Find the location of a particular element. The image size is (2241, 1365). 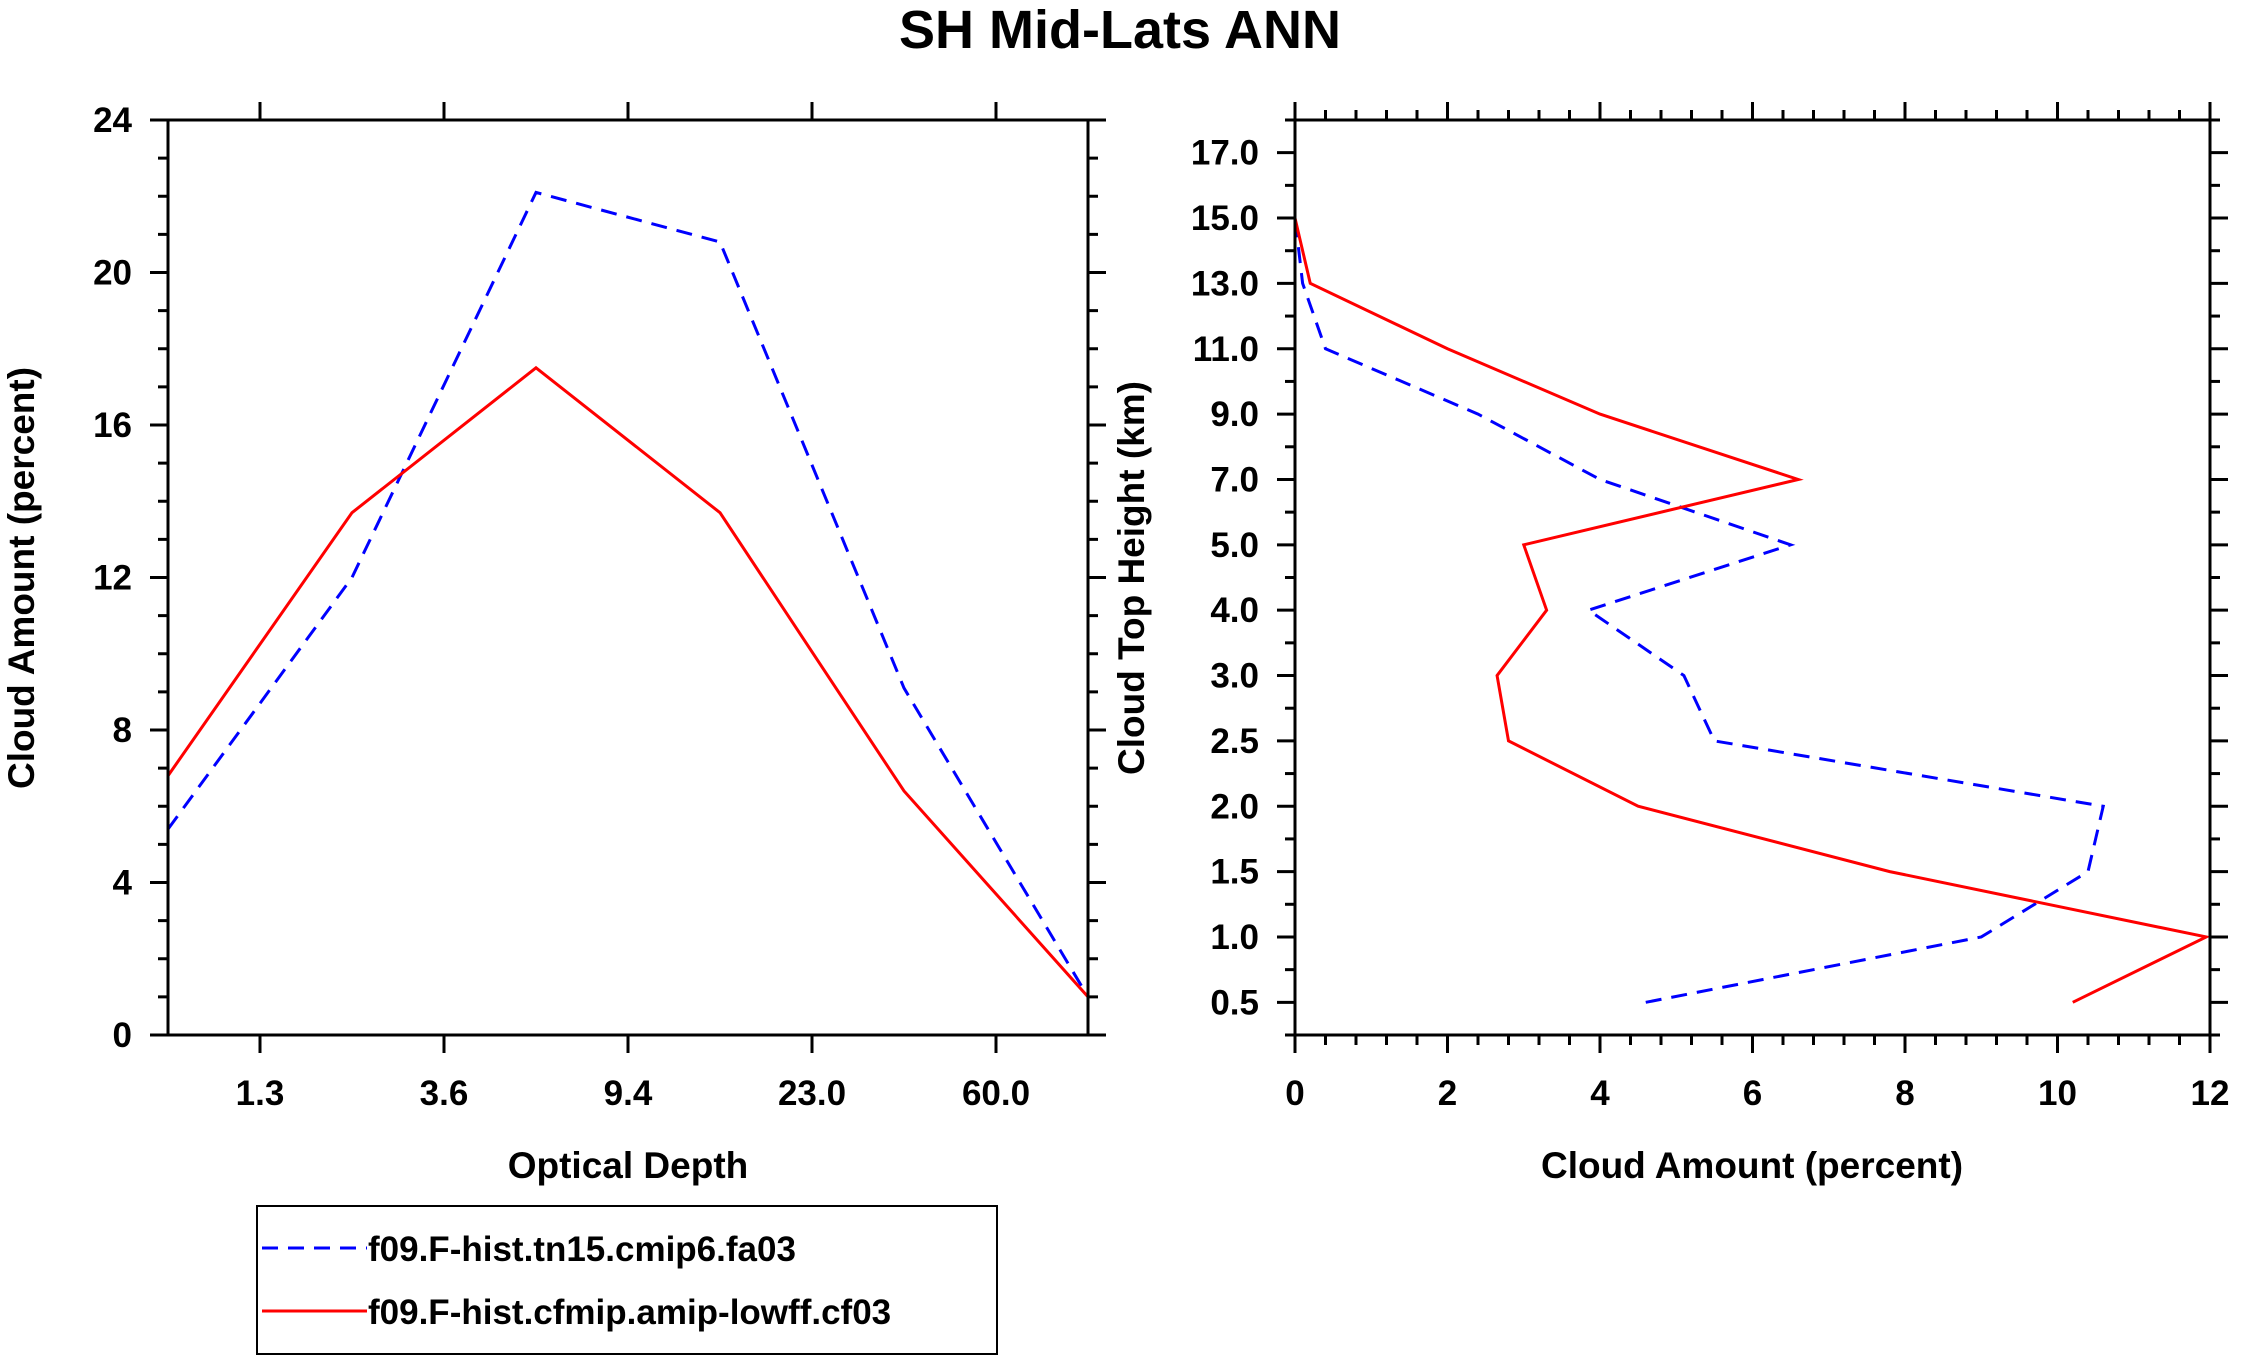

y-tick-label: 4 is located at coordinates (123, 883).